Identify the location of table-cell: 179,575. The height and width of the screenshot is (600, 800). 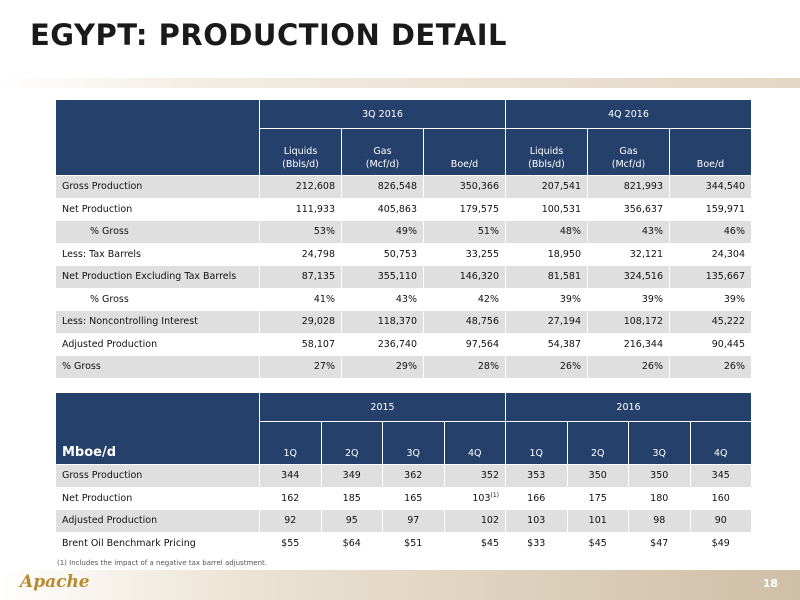
(464, 209).